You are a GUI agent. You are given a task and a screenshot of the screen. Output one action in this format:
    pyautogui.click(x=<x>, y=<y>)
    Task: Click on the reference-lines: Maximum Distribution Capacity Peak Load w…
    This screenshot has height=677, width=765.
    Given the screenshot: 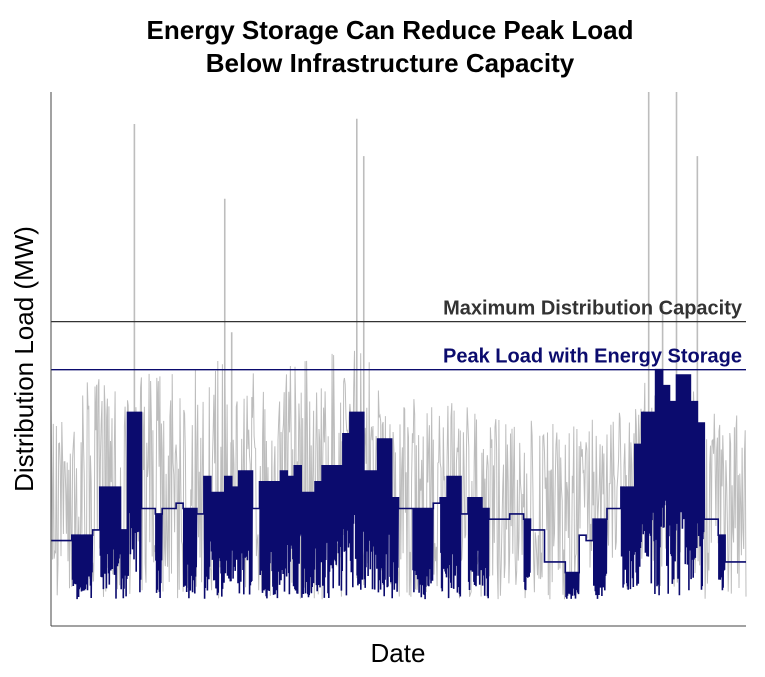 What is the action you would take?
    pyautogui.click(x=398, y=334)
    